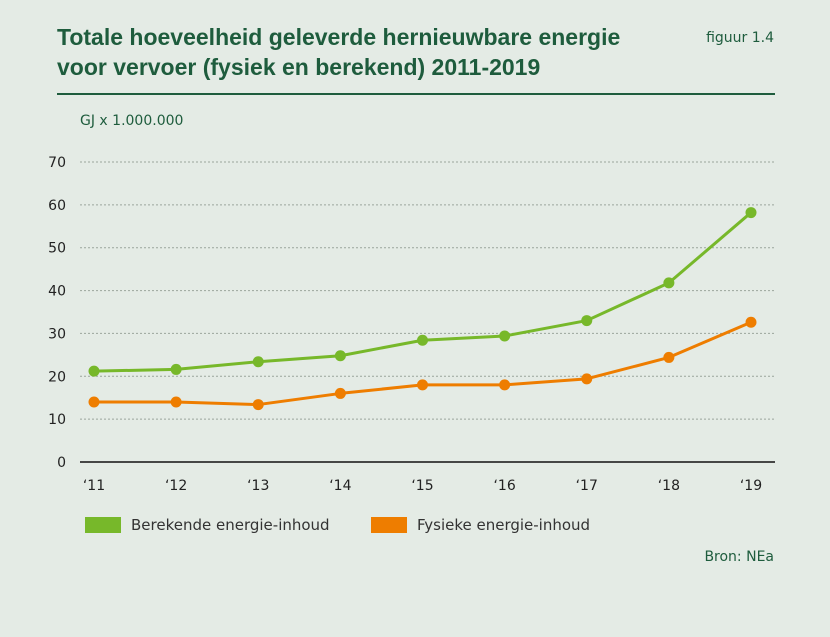 This screenshot has height=637, width=830. What do you see at coordinates (176, 486) in the screenshot?
I see `x-tick-label: ‘12` at bounding box center [176, 486].